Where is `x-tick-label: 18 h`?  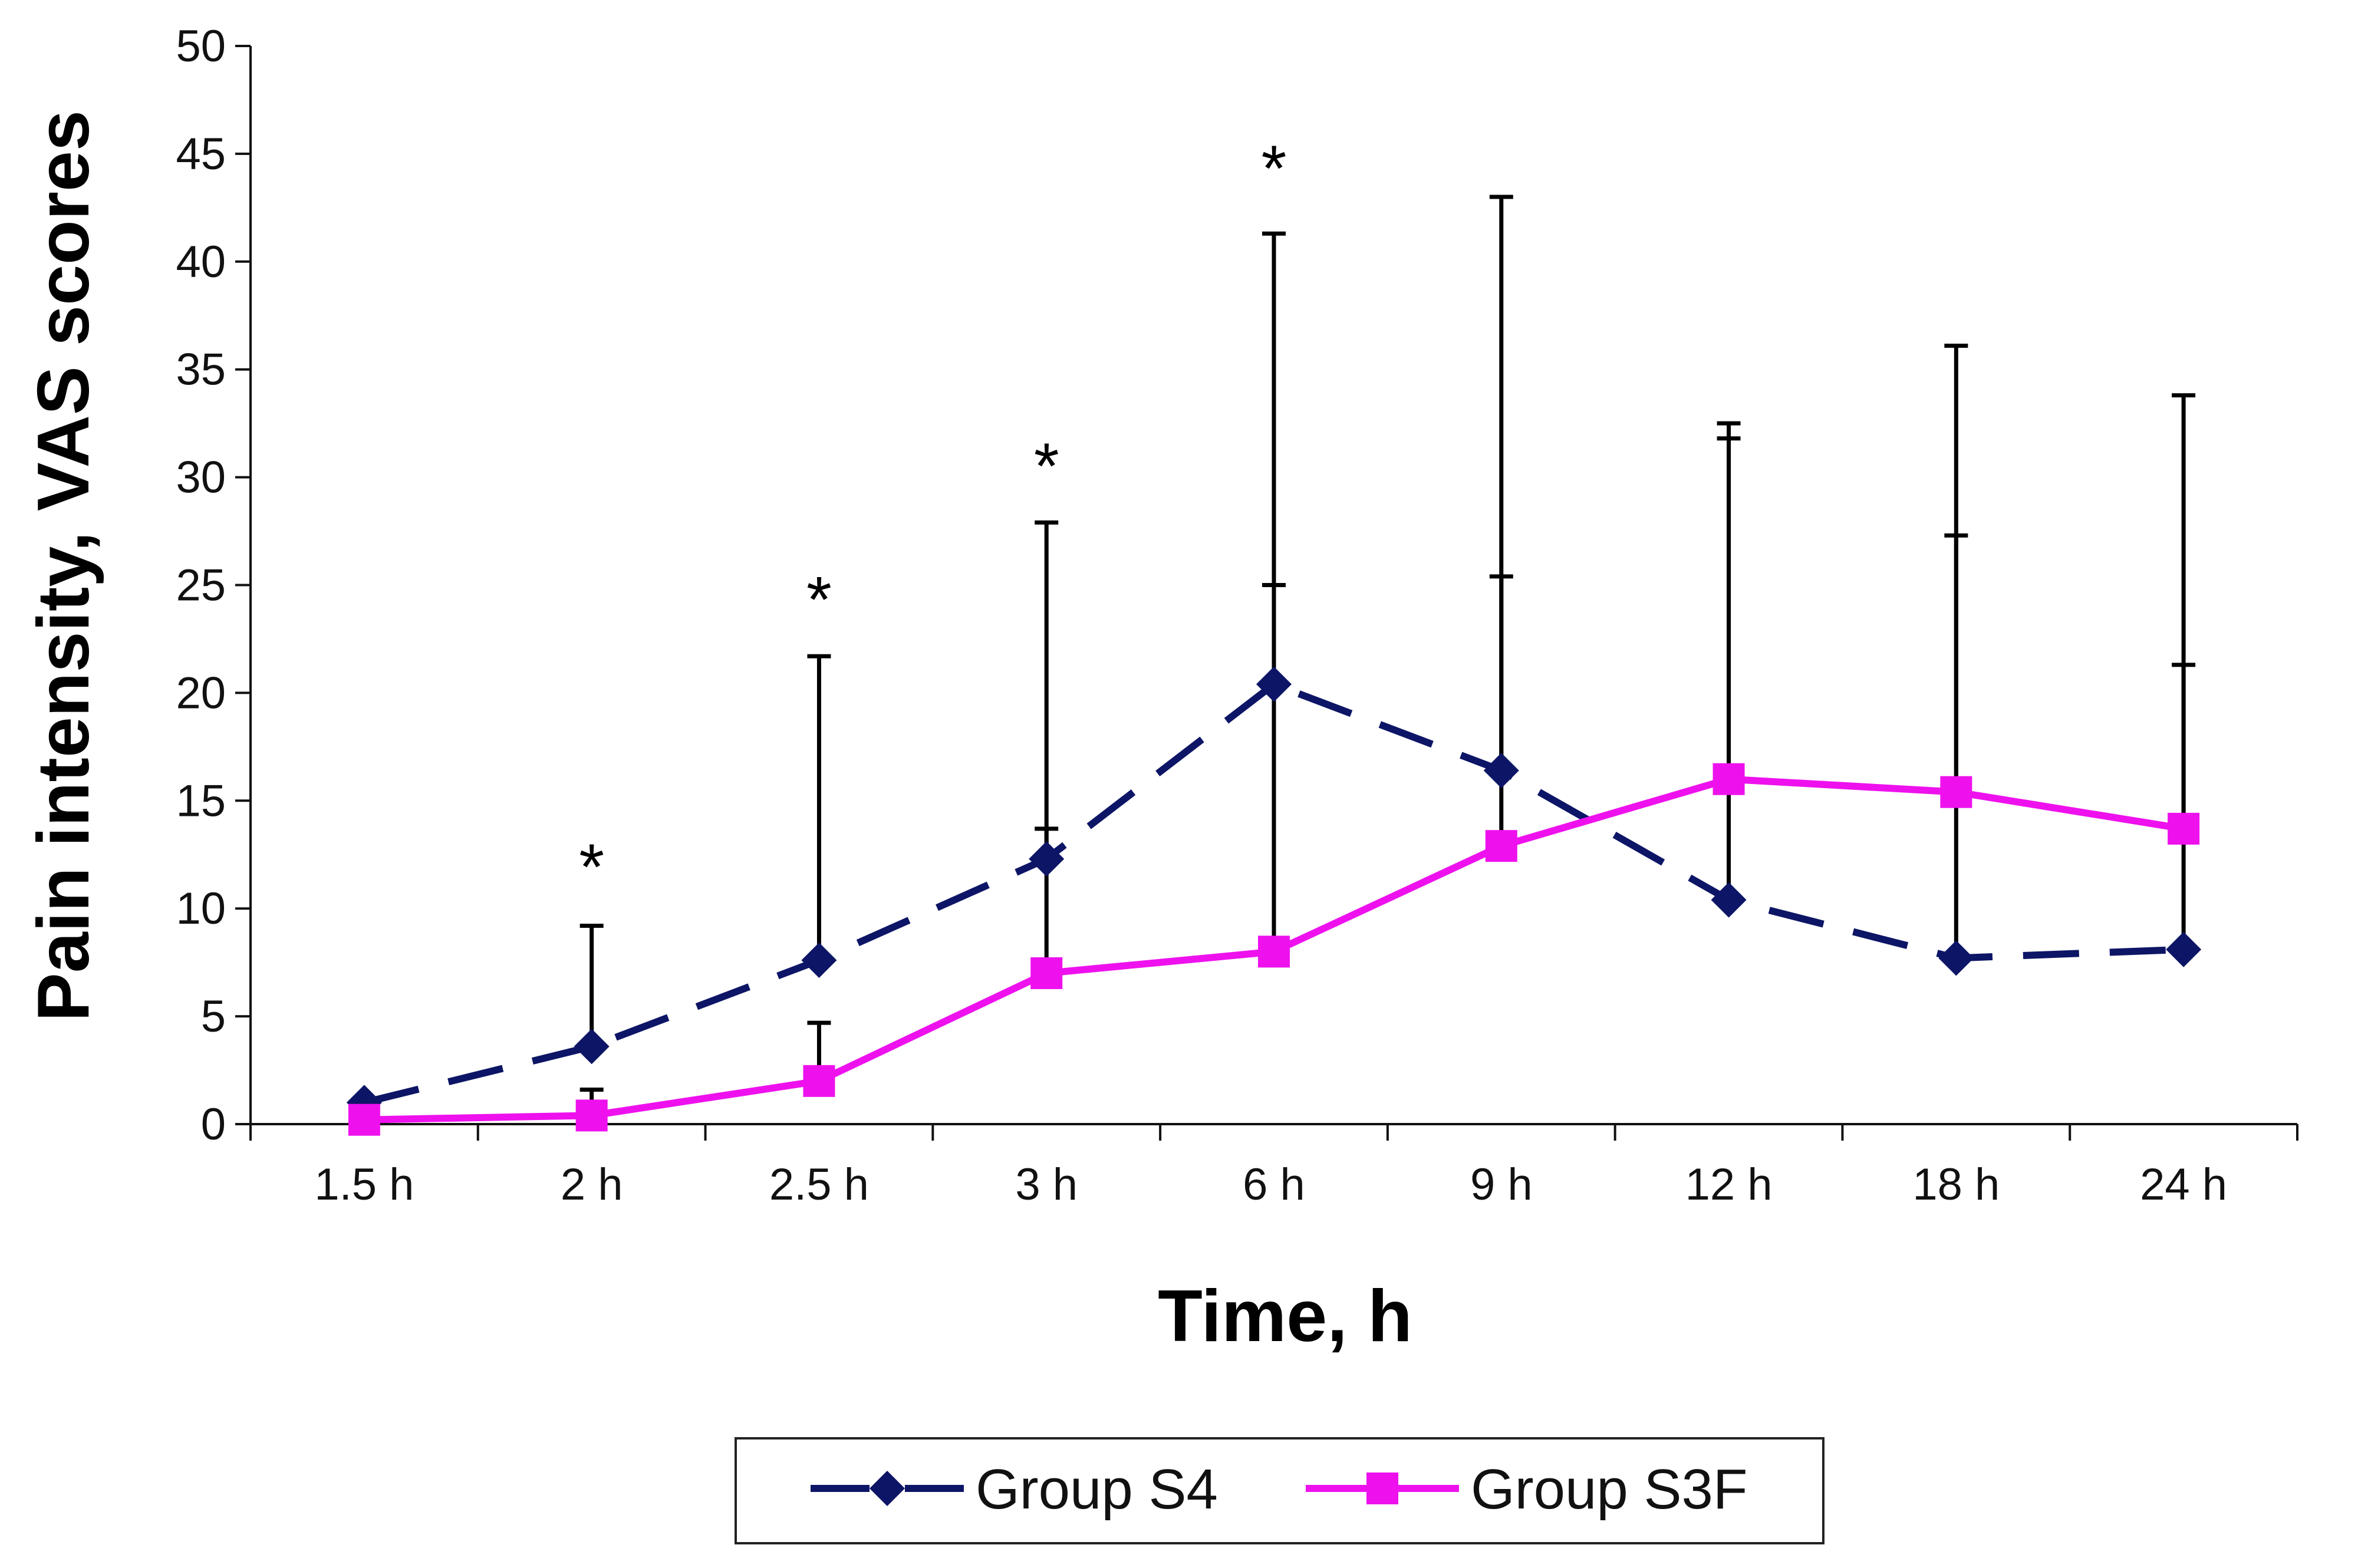 x-tick-label: 18 h is located at coordinates (1956, 1184).